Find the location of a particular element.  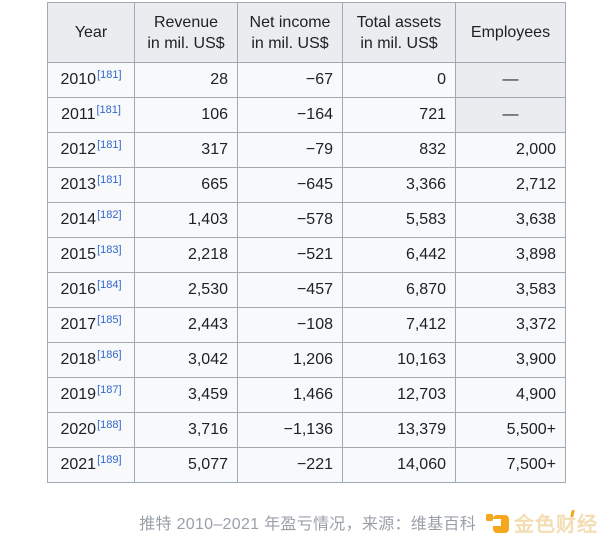

employees-cell: 3,372 is located at coordinates (510, 325).